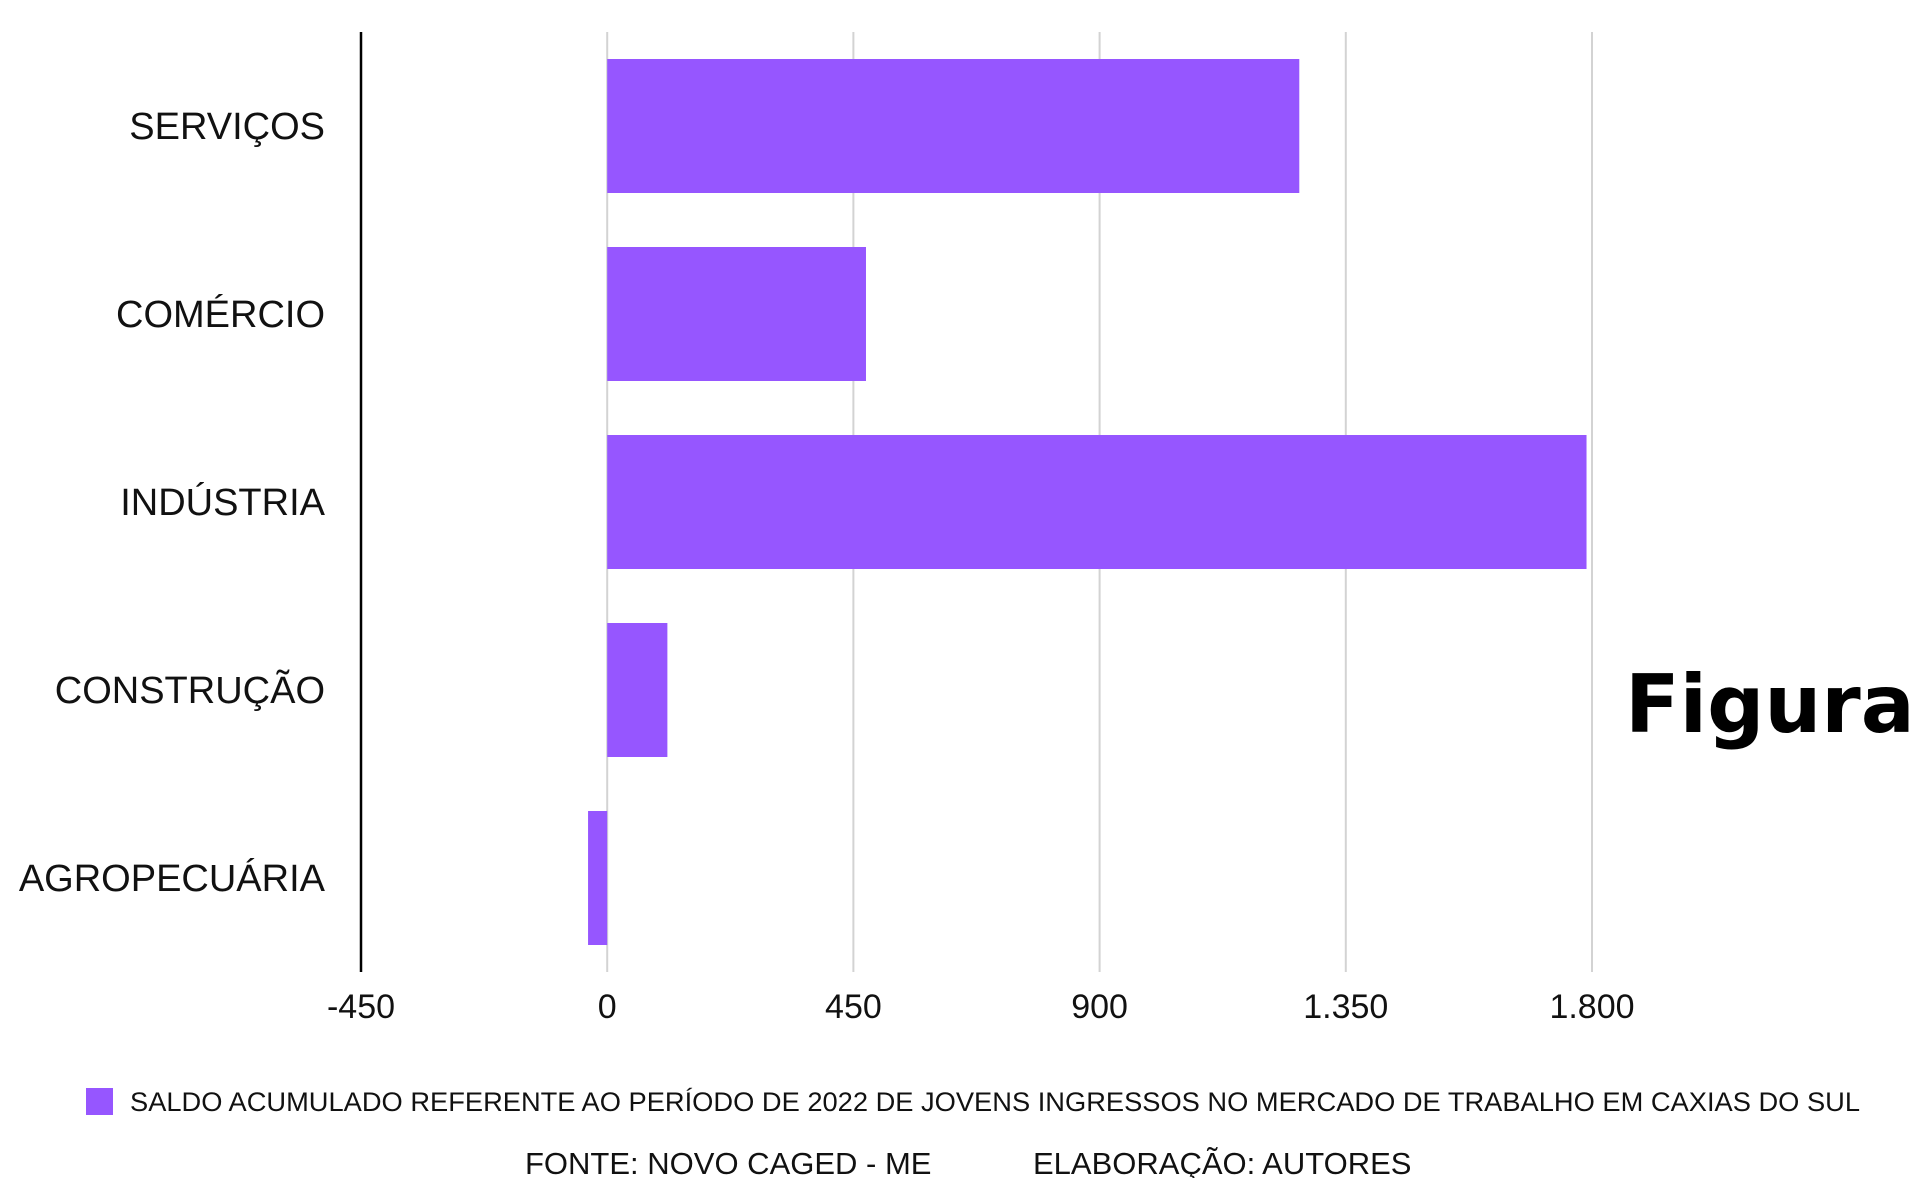 The height and width of the screenshot is (1178, 1931). I want to click on x-tick-label: -450, so click(361, 1007).